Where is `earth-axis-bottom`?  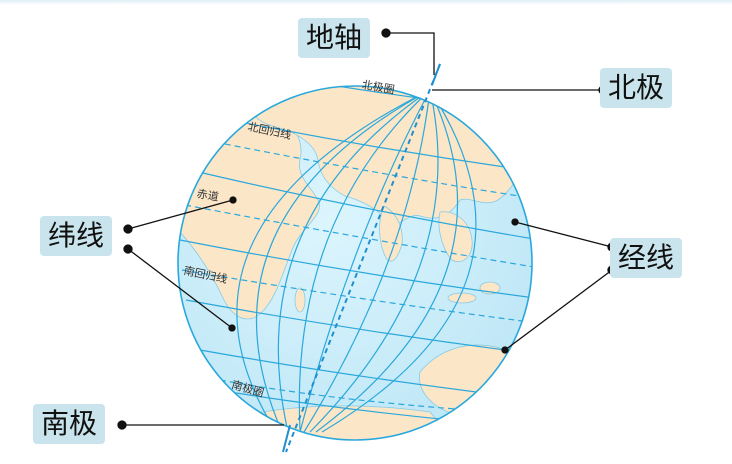 earth-axis-bottom is located at coordinates (286, 438).